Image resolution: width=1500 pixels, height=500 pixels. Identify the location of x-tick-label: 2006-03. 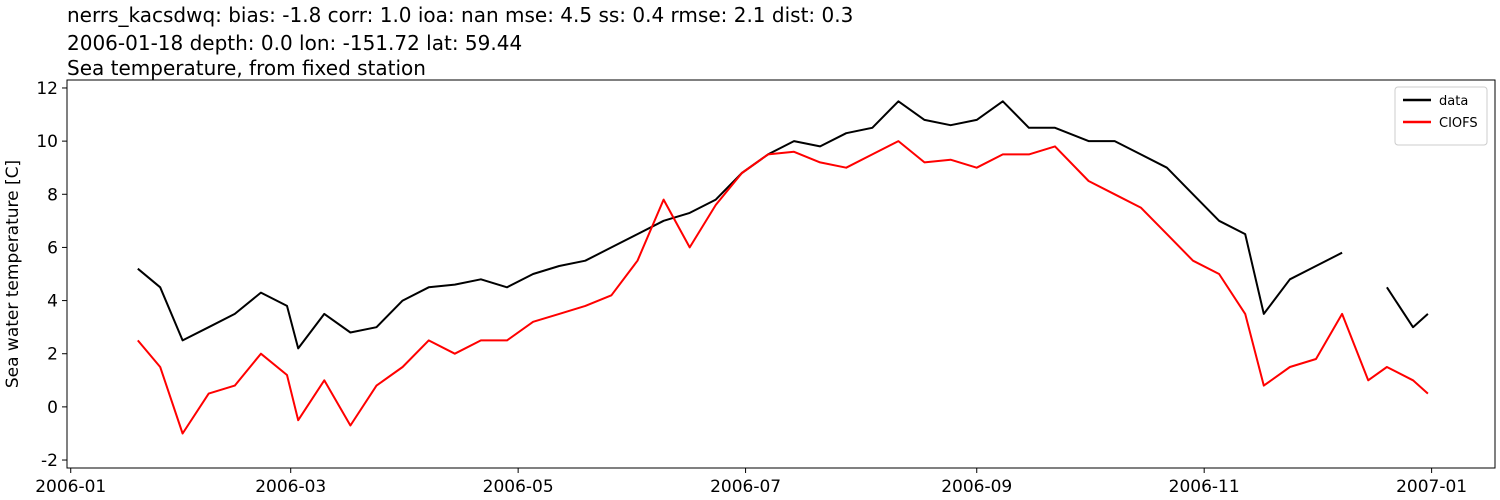
(290, 487).